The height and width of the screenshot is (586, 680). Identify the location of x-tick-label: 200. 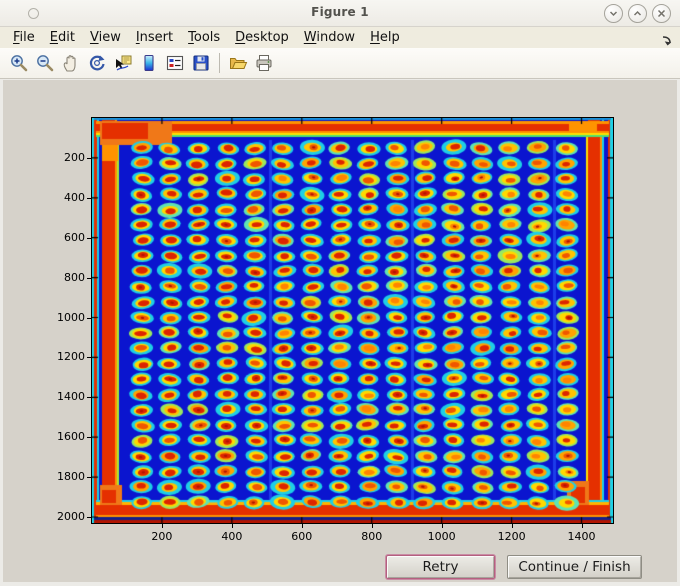
(162, 536).